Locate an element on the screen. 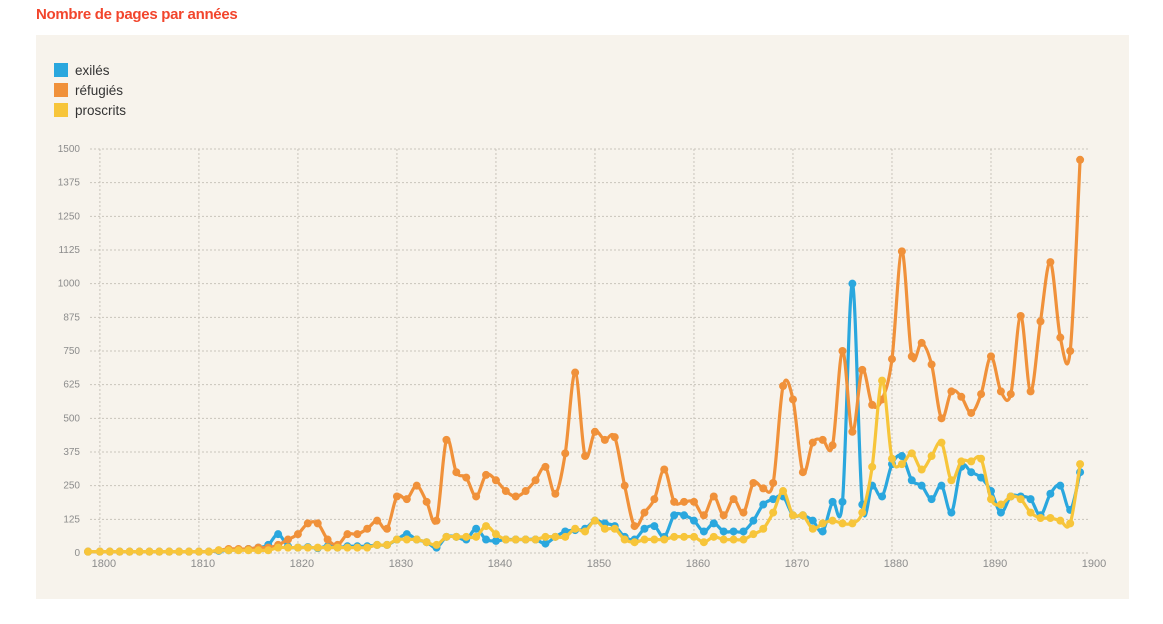 Image resolution: width=1163 pixels, height=624 pixels. legend-label-proscrits: proscrits is located at coordinates (101, 110).